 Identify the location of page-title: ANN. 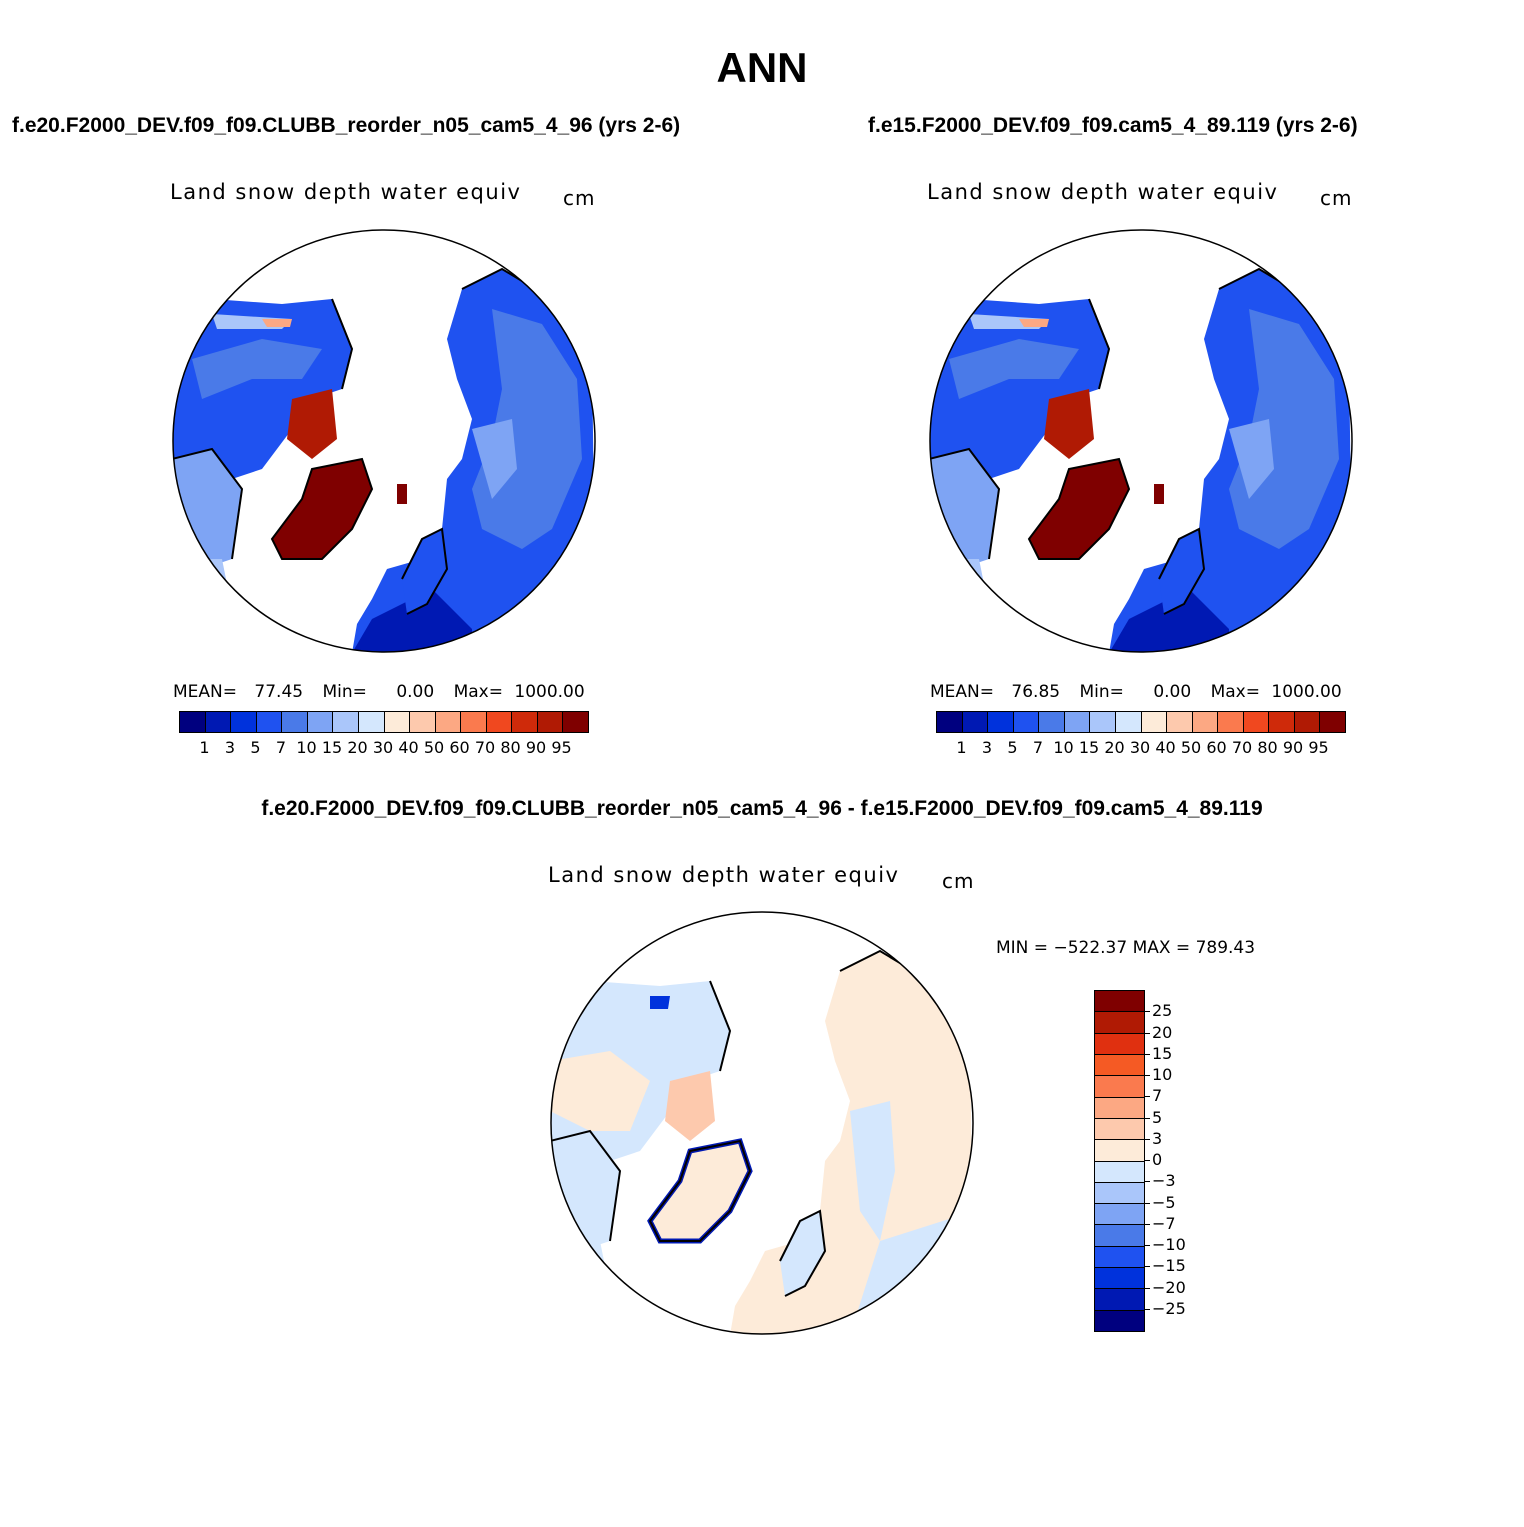
(762, 67).